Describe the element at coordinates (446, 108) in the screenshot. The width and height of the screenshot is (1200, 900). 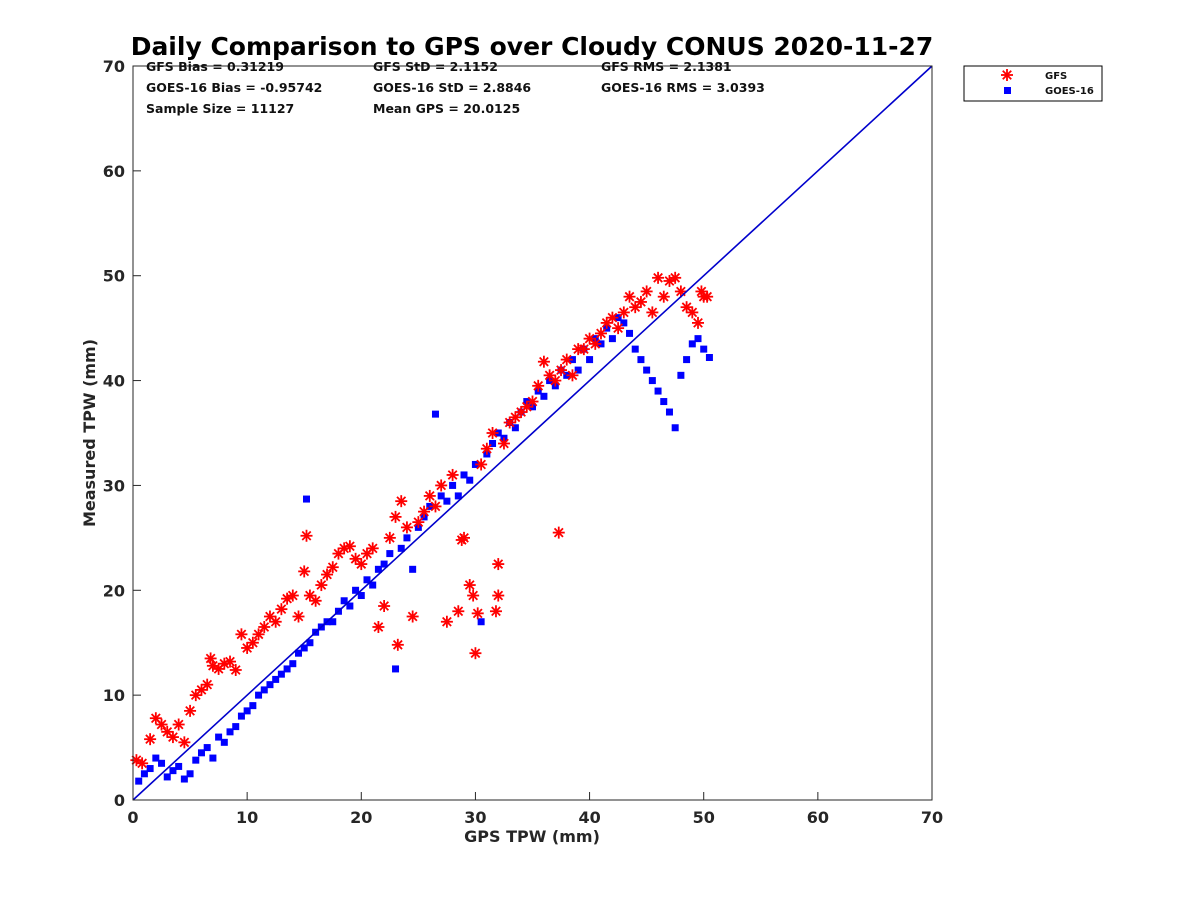
I see `stat-mean-gps: Mean GPS = 20.0125` at that location.